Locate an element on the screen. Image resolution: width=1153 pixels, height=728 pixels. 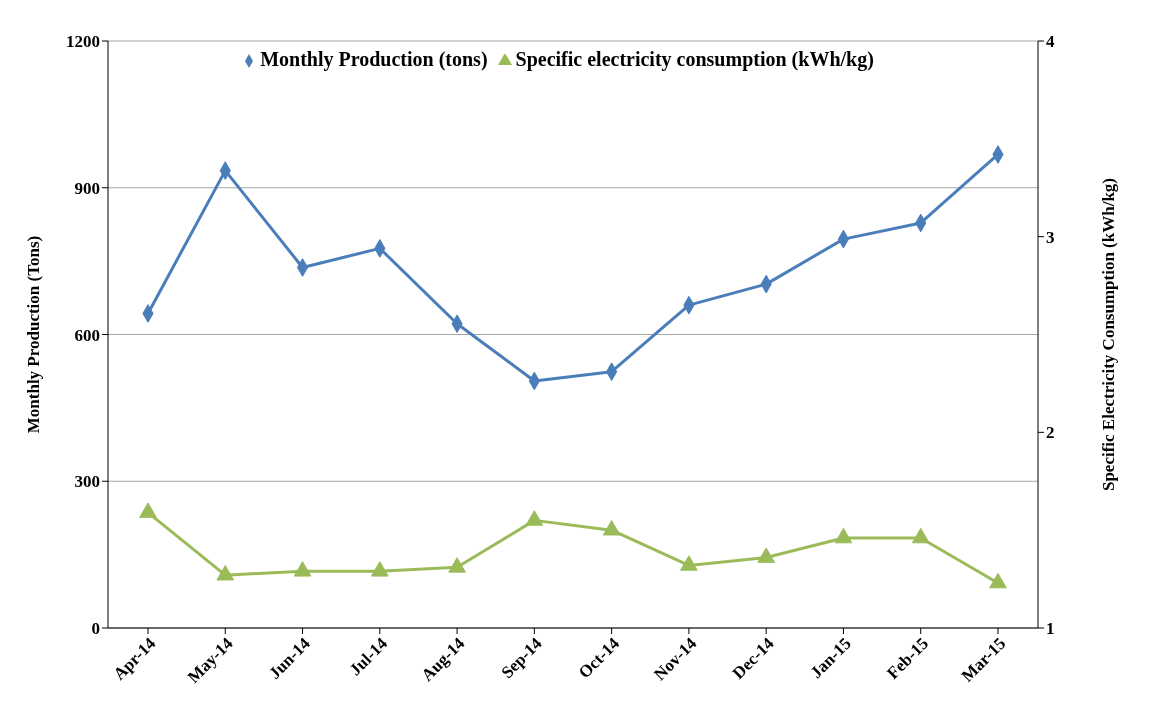
y2-tick-label: 1 is located at coordinates (1050, 629).